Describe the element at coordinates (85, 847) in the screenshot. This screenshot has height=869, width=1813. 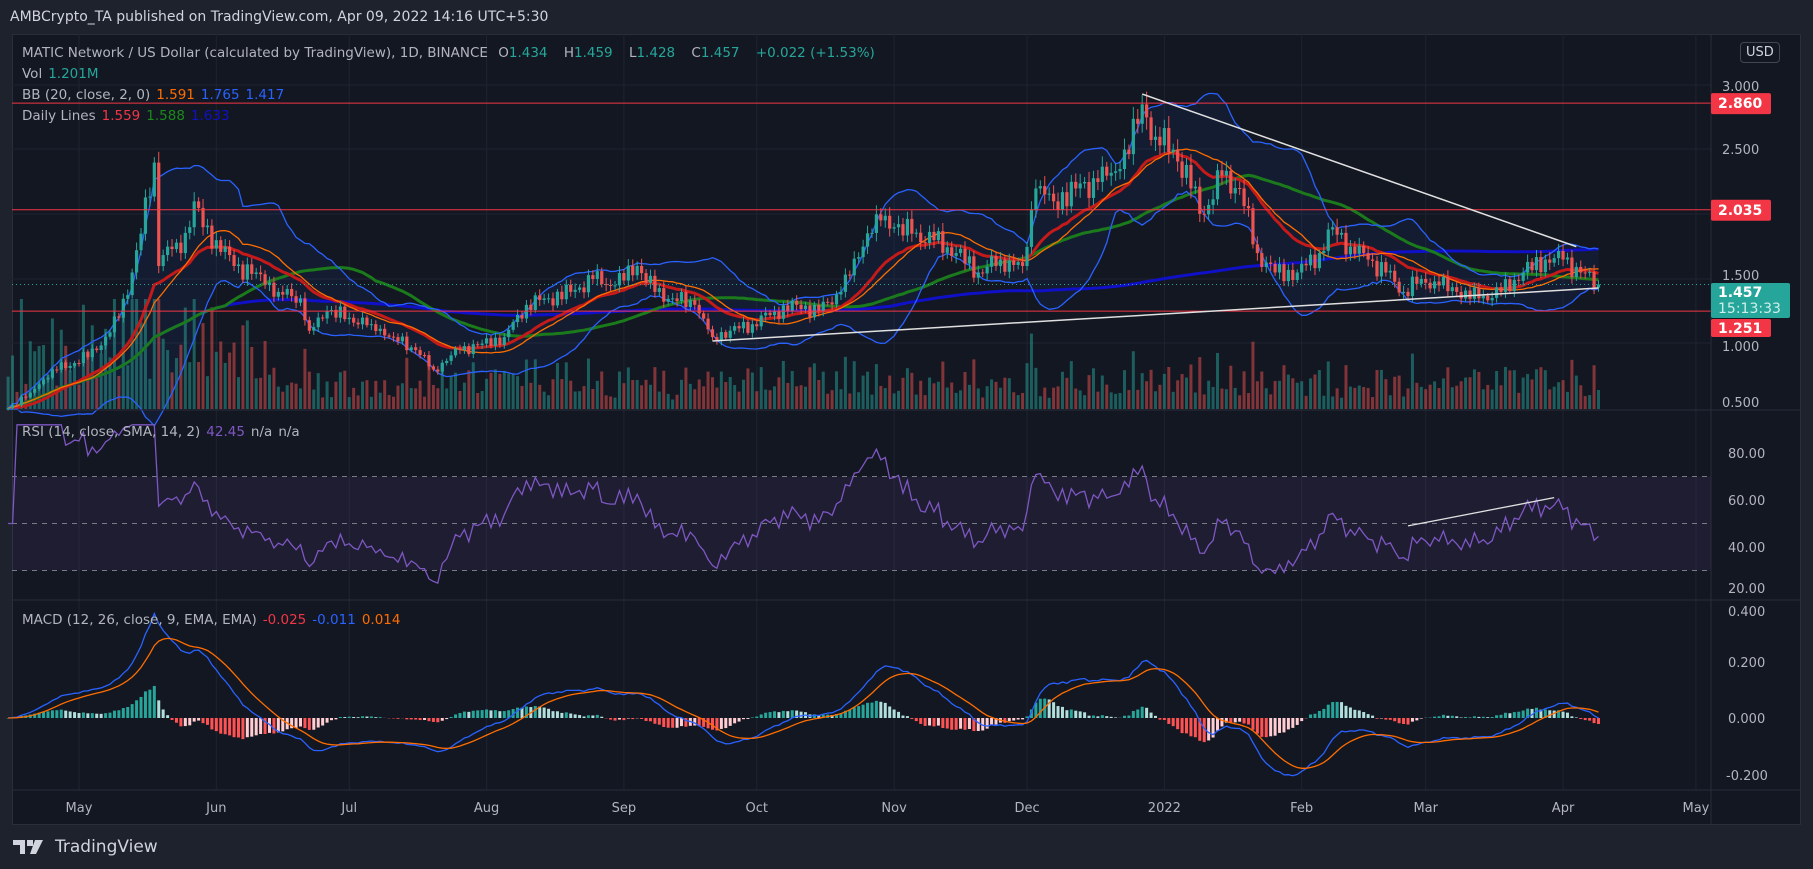
I see `tradingview-logo: TradingView` at that location.